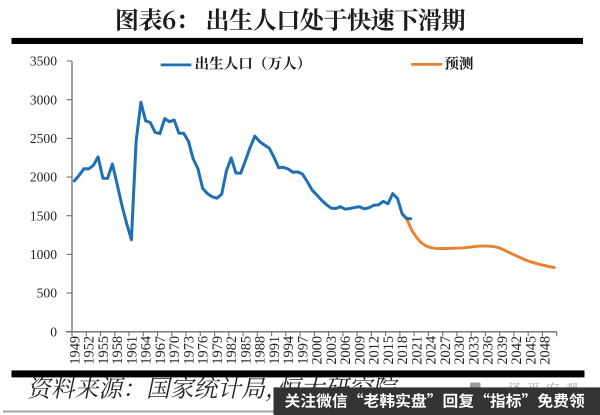  What do you see at coordinates (289, 350) in the screenshot?
I see `svg-text: 1994` at bounding box center [289, 350].